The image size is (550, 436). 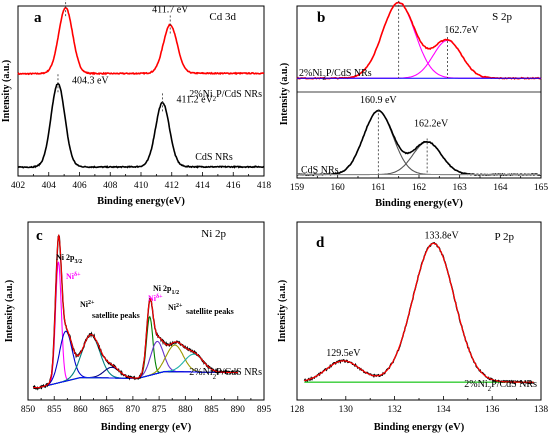 What do you see at coordinates (233, 186) in the screenshot?
I see `x-tick-label: 416` at bounding box center [233, 186].